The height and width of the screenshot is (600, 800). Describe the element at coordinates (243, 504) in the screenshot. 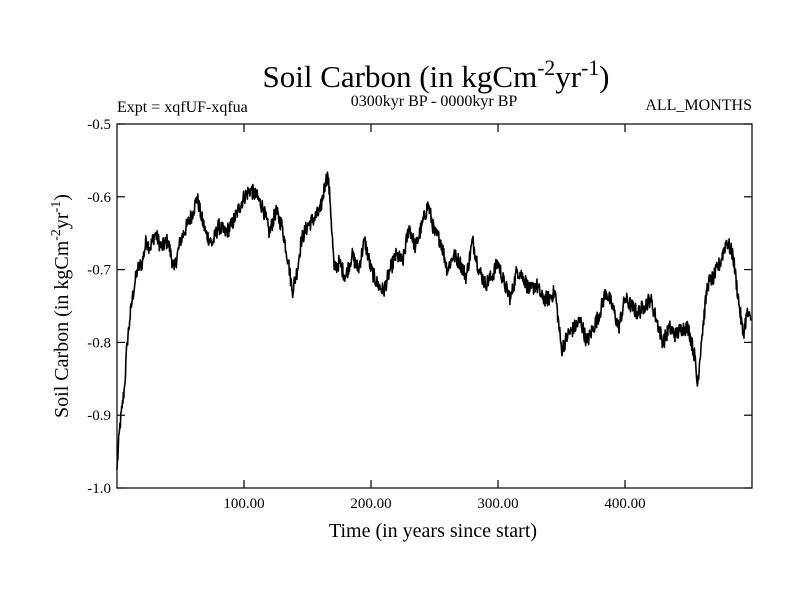

I see `x-tick-label: 100.00` at that location.